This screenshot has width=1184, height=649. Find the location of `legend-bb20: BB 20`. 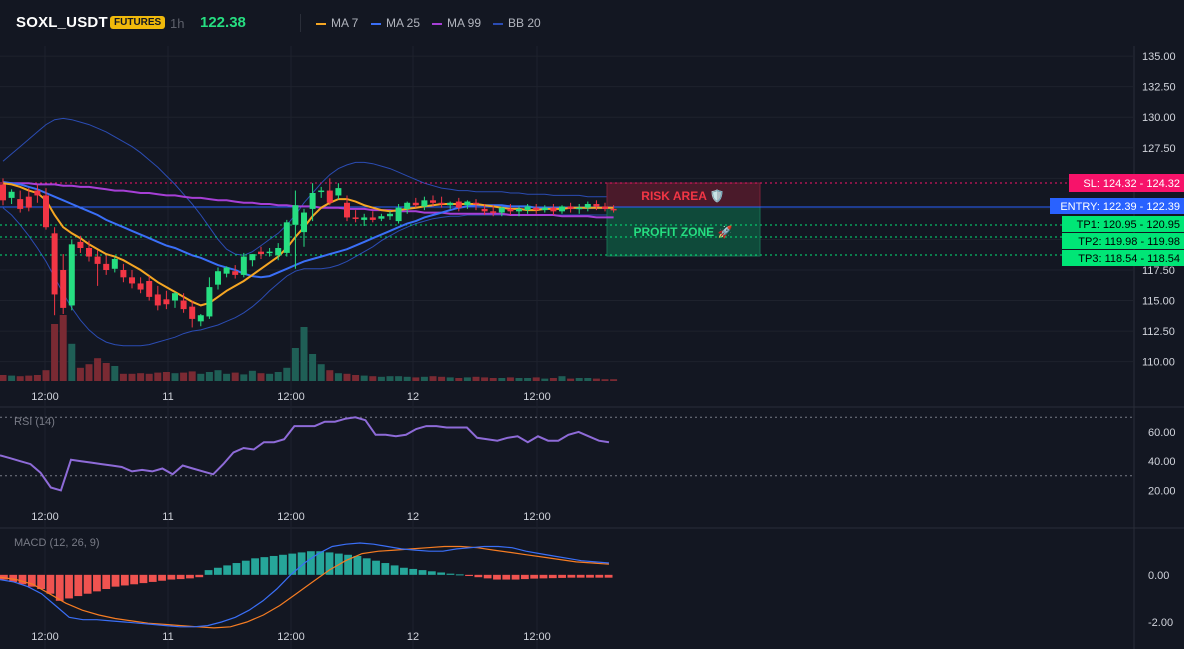

legend-bb20: BB 20 is located at coordinates (517, 23).